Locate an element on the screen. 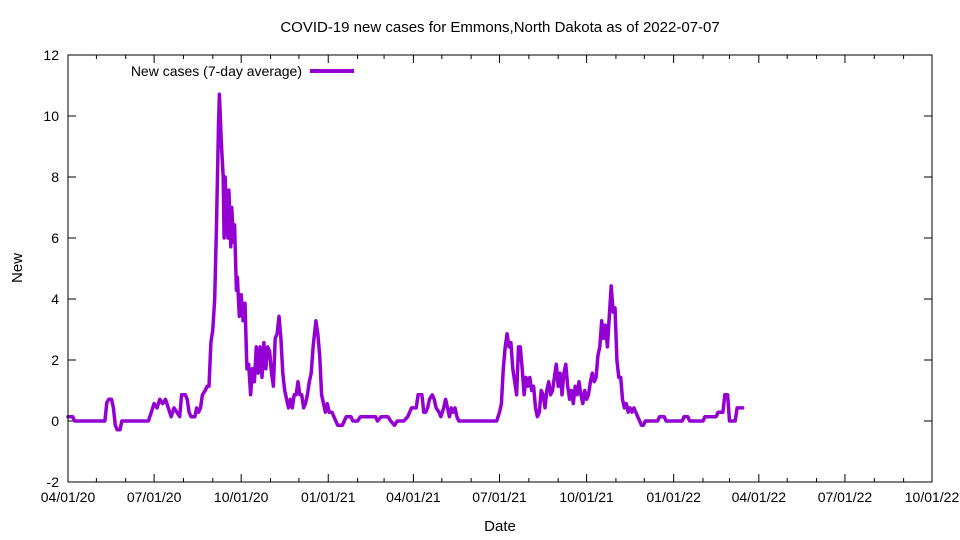 This screenshot has height=540, width=960. x-tick-label: 01/01/21 is located at coordinates (328, 497).